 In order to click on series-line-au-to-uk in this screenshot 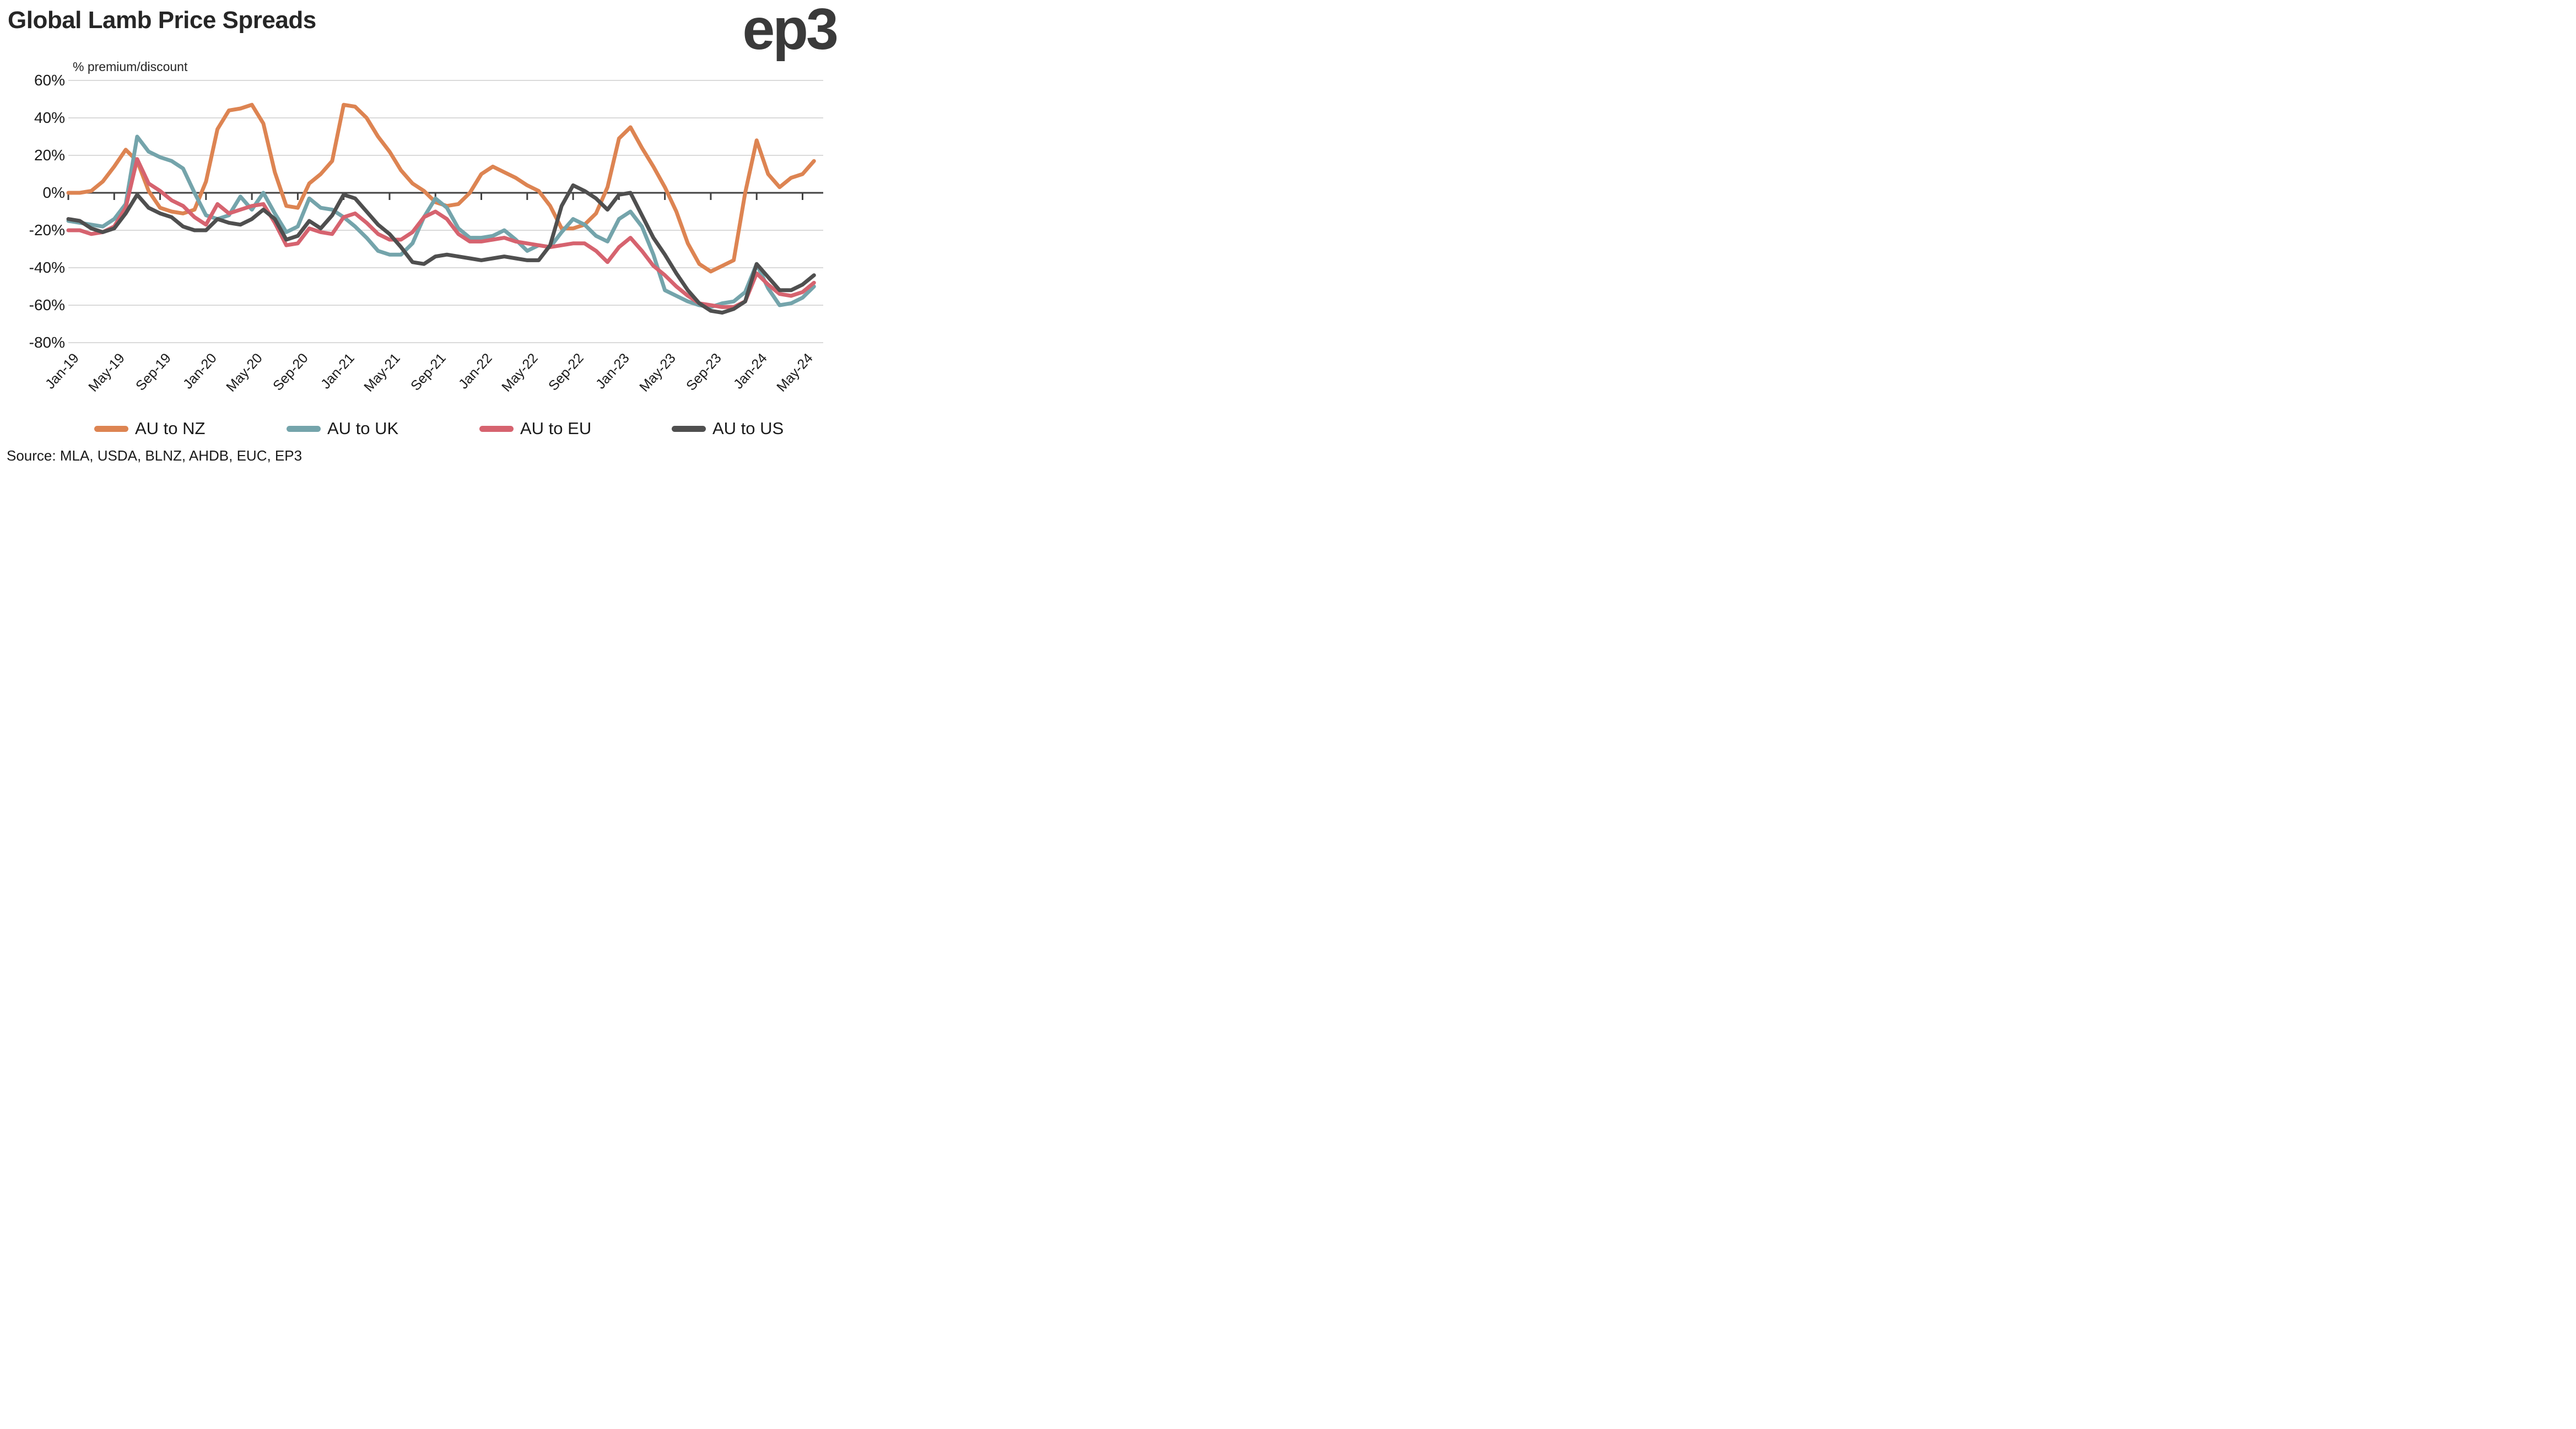, I will do `click(441, 221)`.